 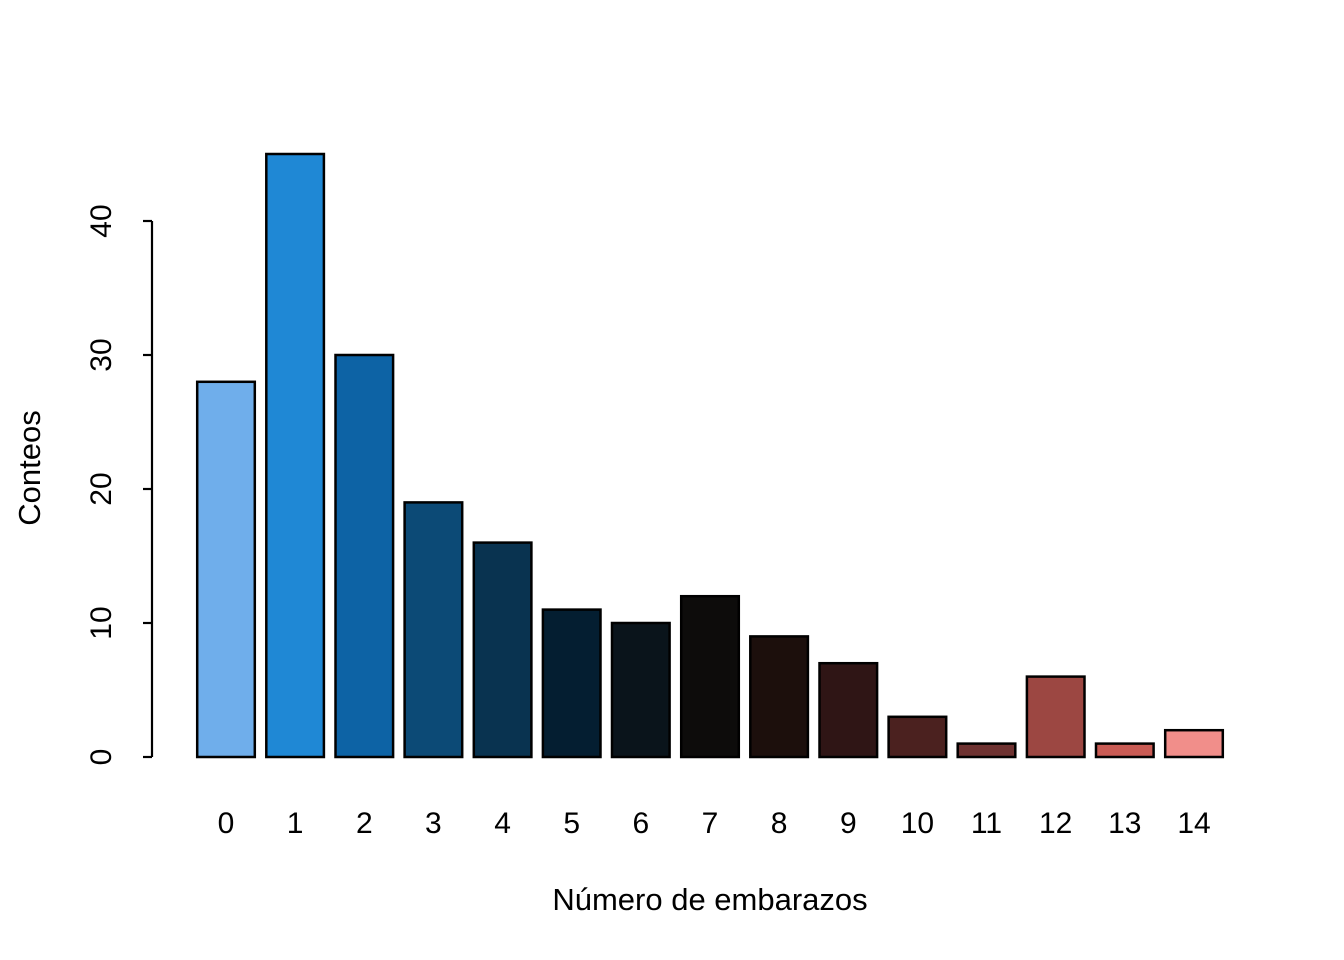 I want to click on x-tick-label-13: 13, so click(x=1124, y=823).